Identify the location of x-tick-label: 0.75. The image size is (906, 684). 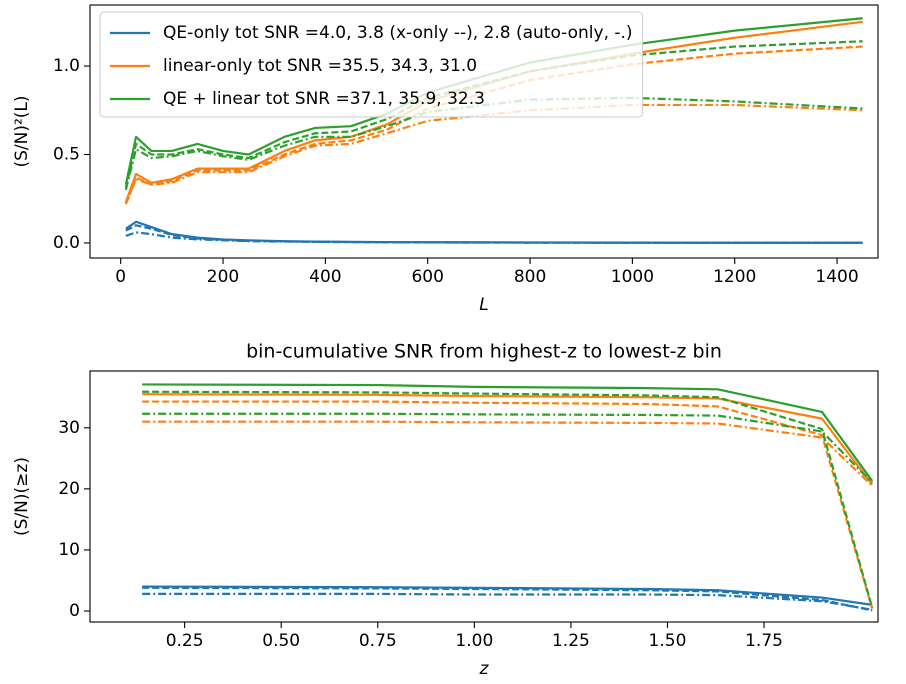
(378, 641).